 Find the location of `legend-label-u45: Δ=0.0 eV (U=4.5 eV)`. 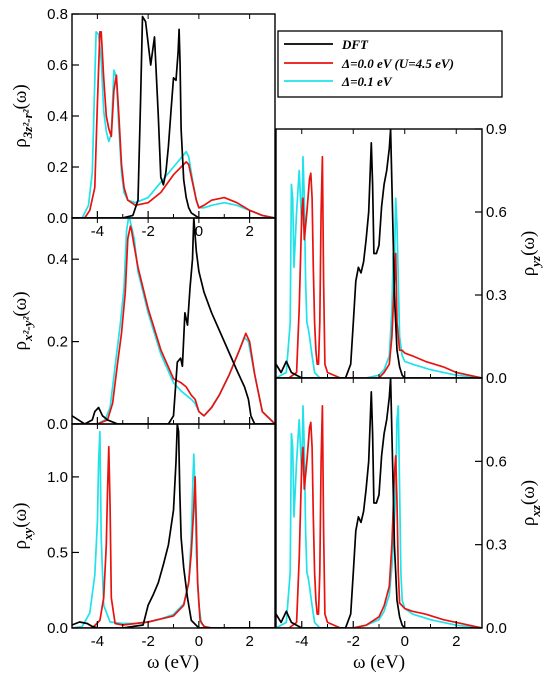

legend-label-u45: Δ=0.0 eV (U=4.5 eV) is located at coordinates (397, 63).